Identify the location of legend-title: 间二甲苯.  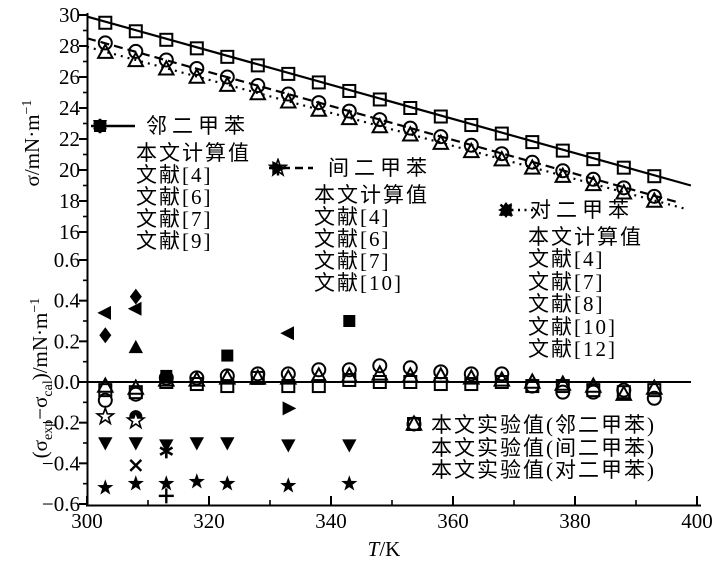
(380, 168).